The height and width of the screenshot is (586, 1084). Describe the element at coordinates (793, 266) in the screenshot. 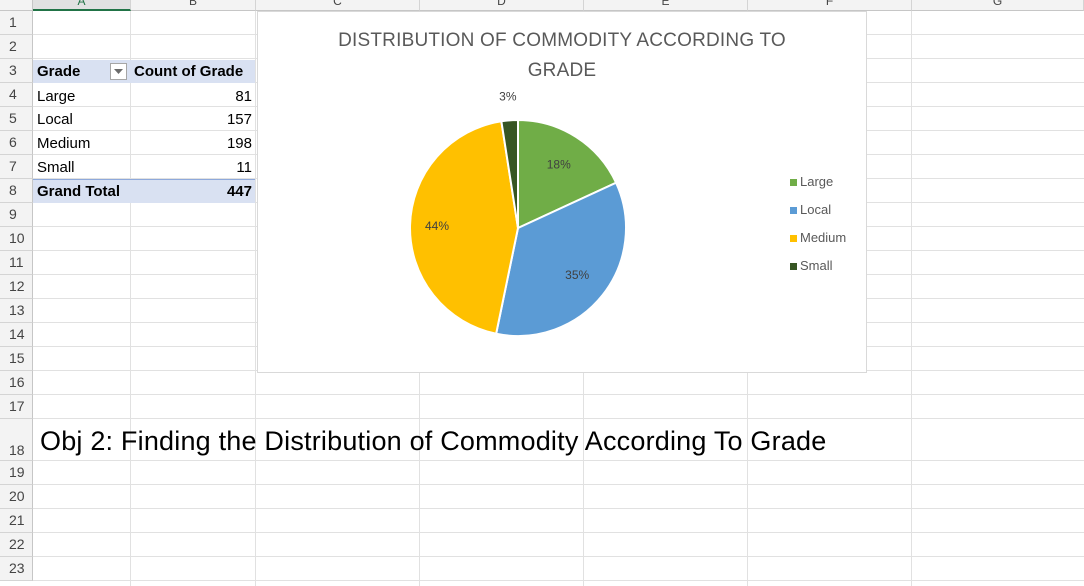

I see `legend-swatch-small` at that location.